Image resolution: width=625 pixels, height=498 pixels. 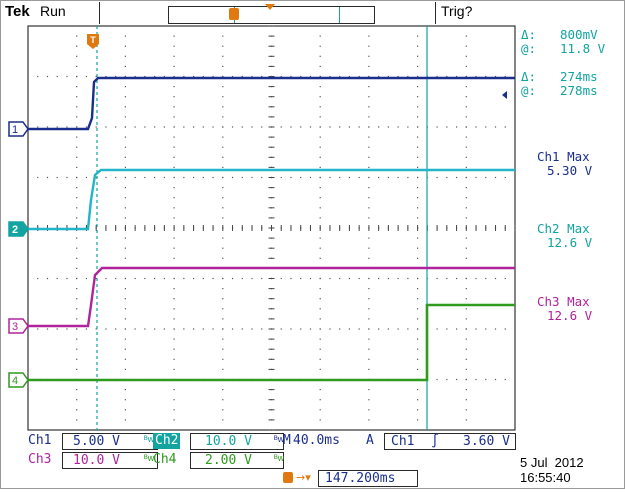 I want to click on amplitude-delta-label: Δ:, so click(x=529, y=34).